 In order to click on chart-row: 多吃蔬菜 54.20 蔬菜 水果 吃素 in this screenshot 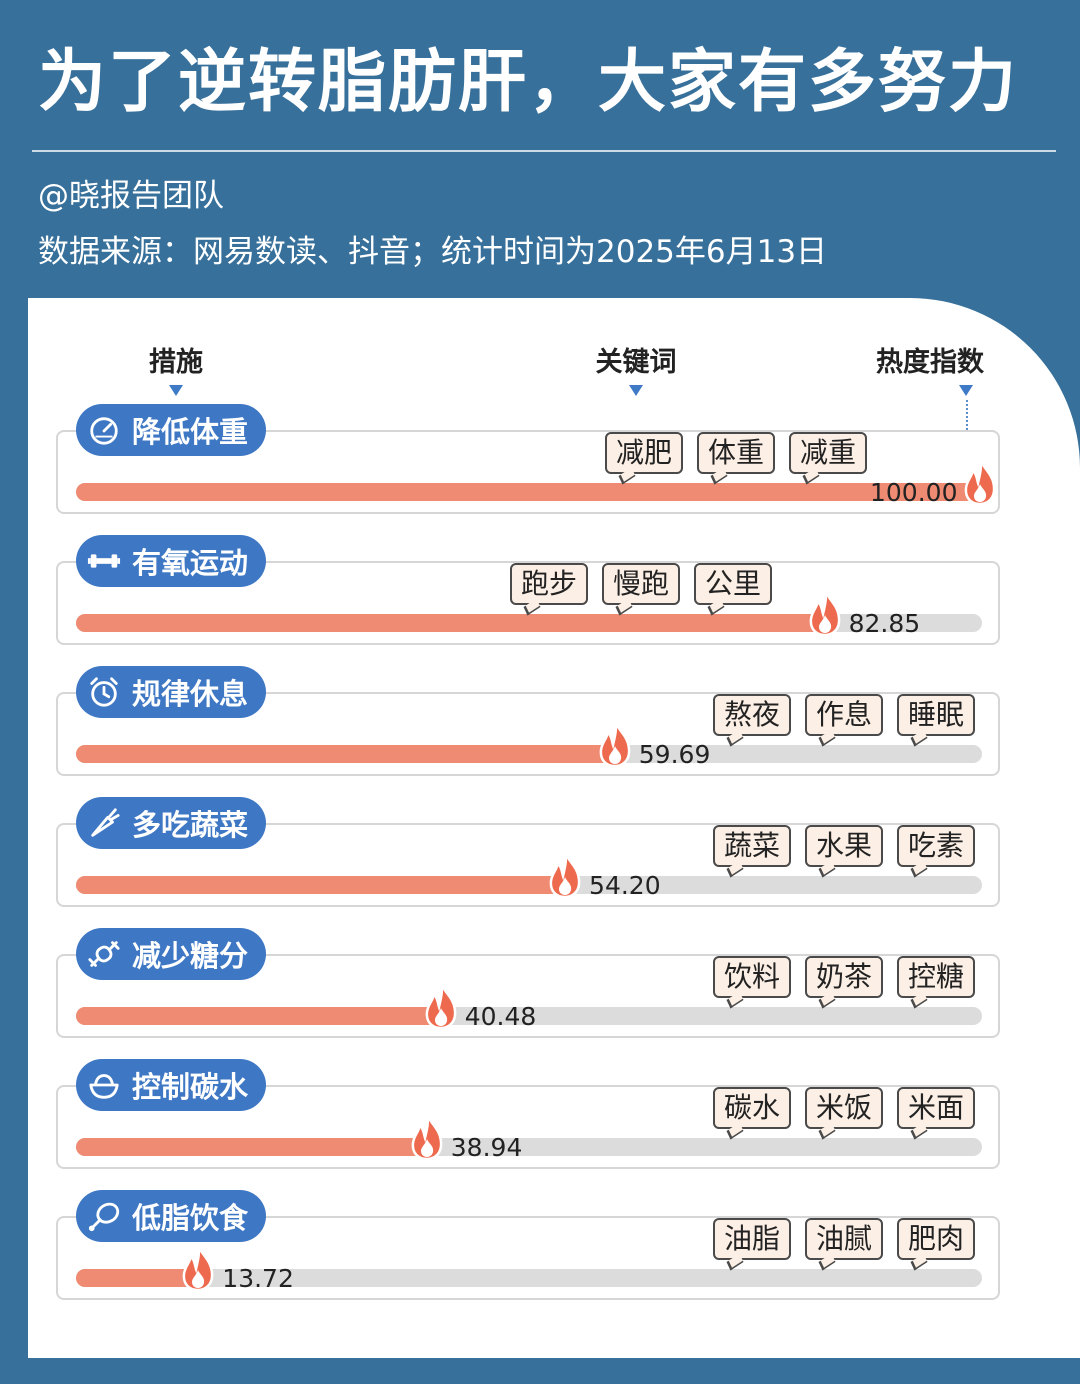, I will do `click(540, 862)`.